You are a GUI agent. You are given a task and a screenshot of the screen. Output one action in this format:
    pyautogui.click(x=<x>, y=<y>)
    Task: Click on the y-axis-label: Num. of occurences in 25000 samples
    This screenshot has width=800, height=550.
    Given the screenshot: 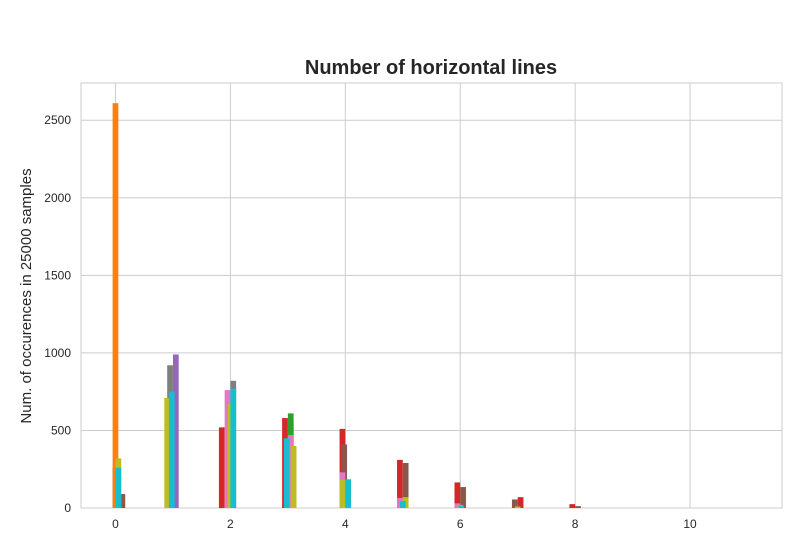 What is the action you would take?
    pyautogui.click(x=26, y=295)
    